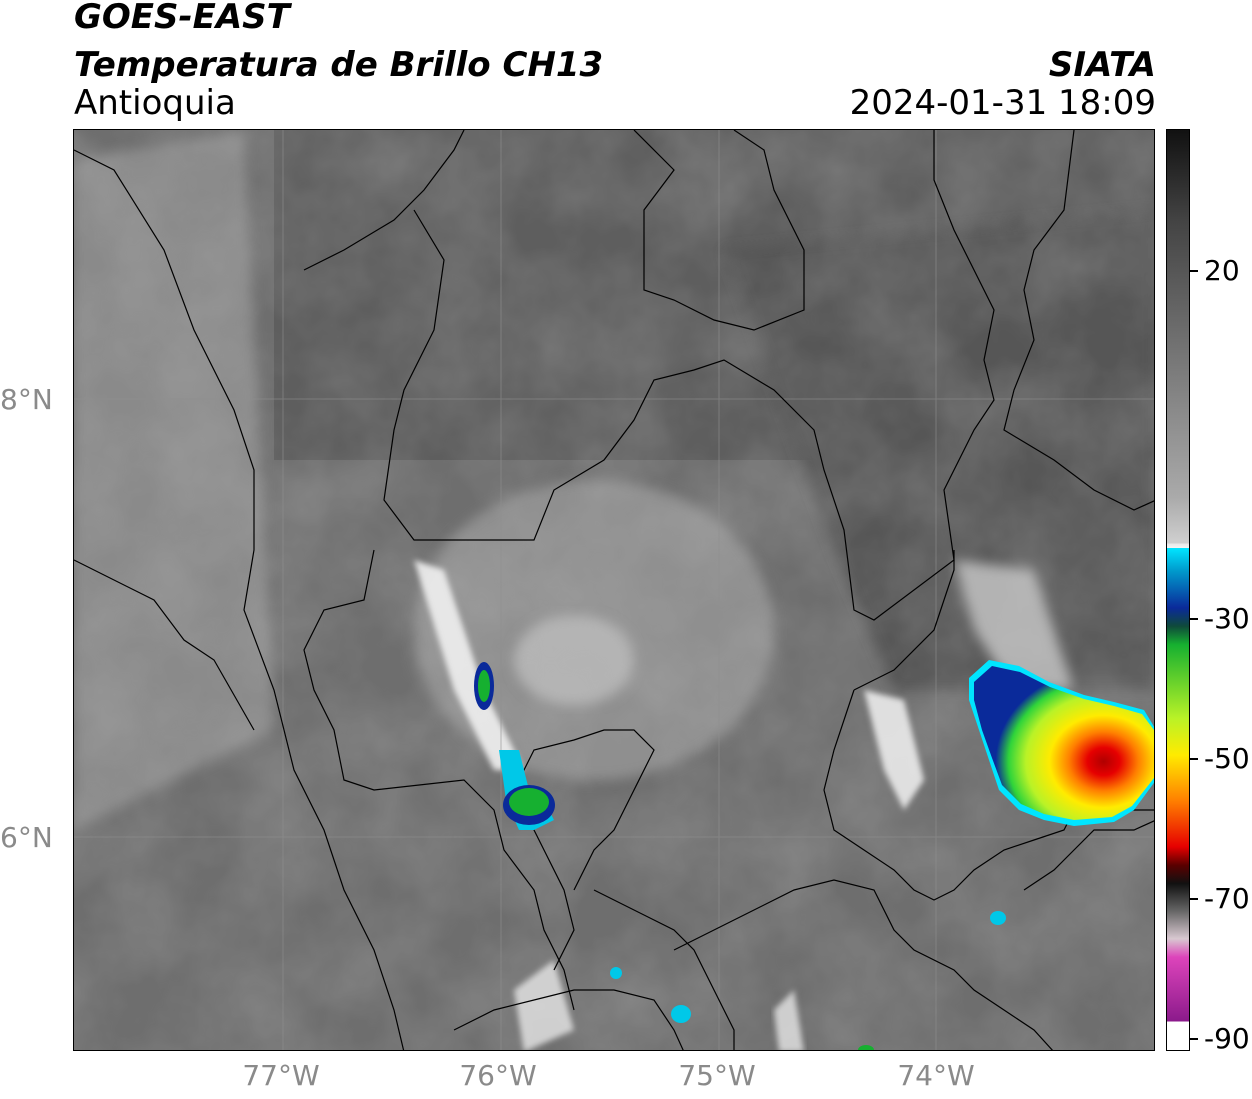 This screenshot has height=1099, width=1252. Describe the element at coordinates (182, 18) in the screenshot. I see `satellite-title: GOES-EAST` at that location.